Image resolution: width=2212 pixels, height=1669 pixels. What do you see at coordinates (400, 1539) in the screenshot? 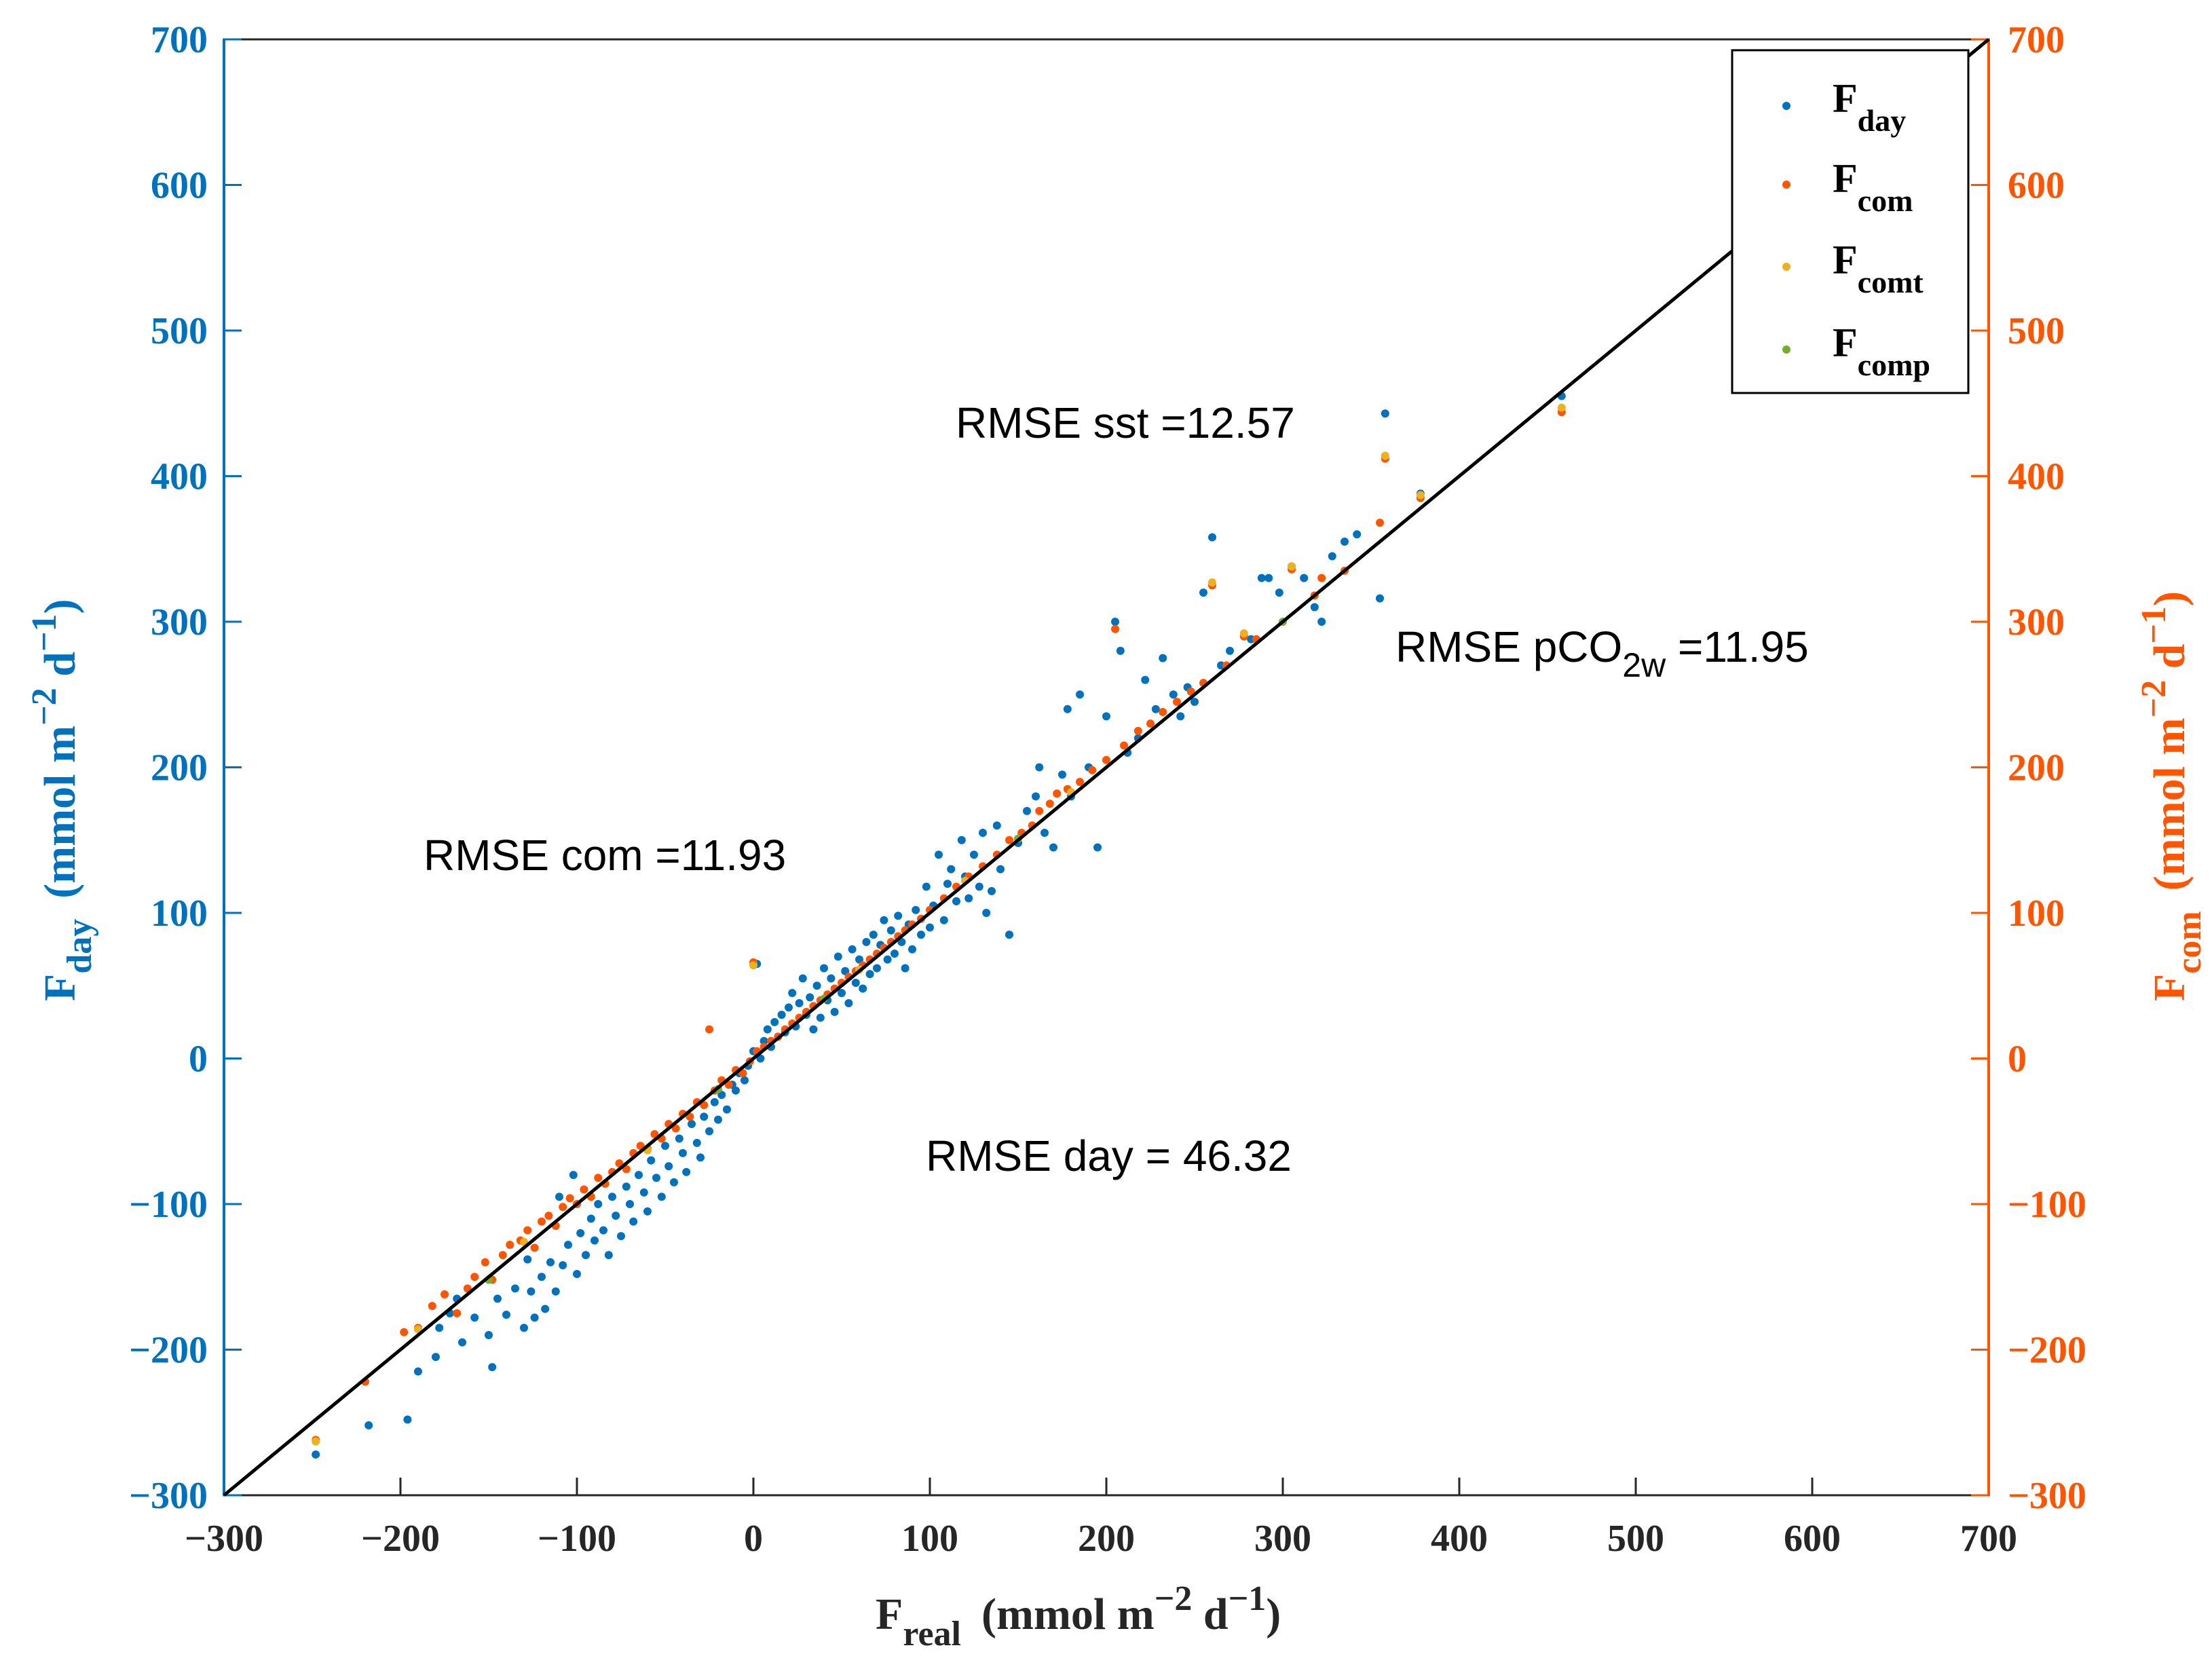
I see `x-tick-label: −200` at bounding box center [400, 1539].